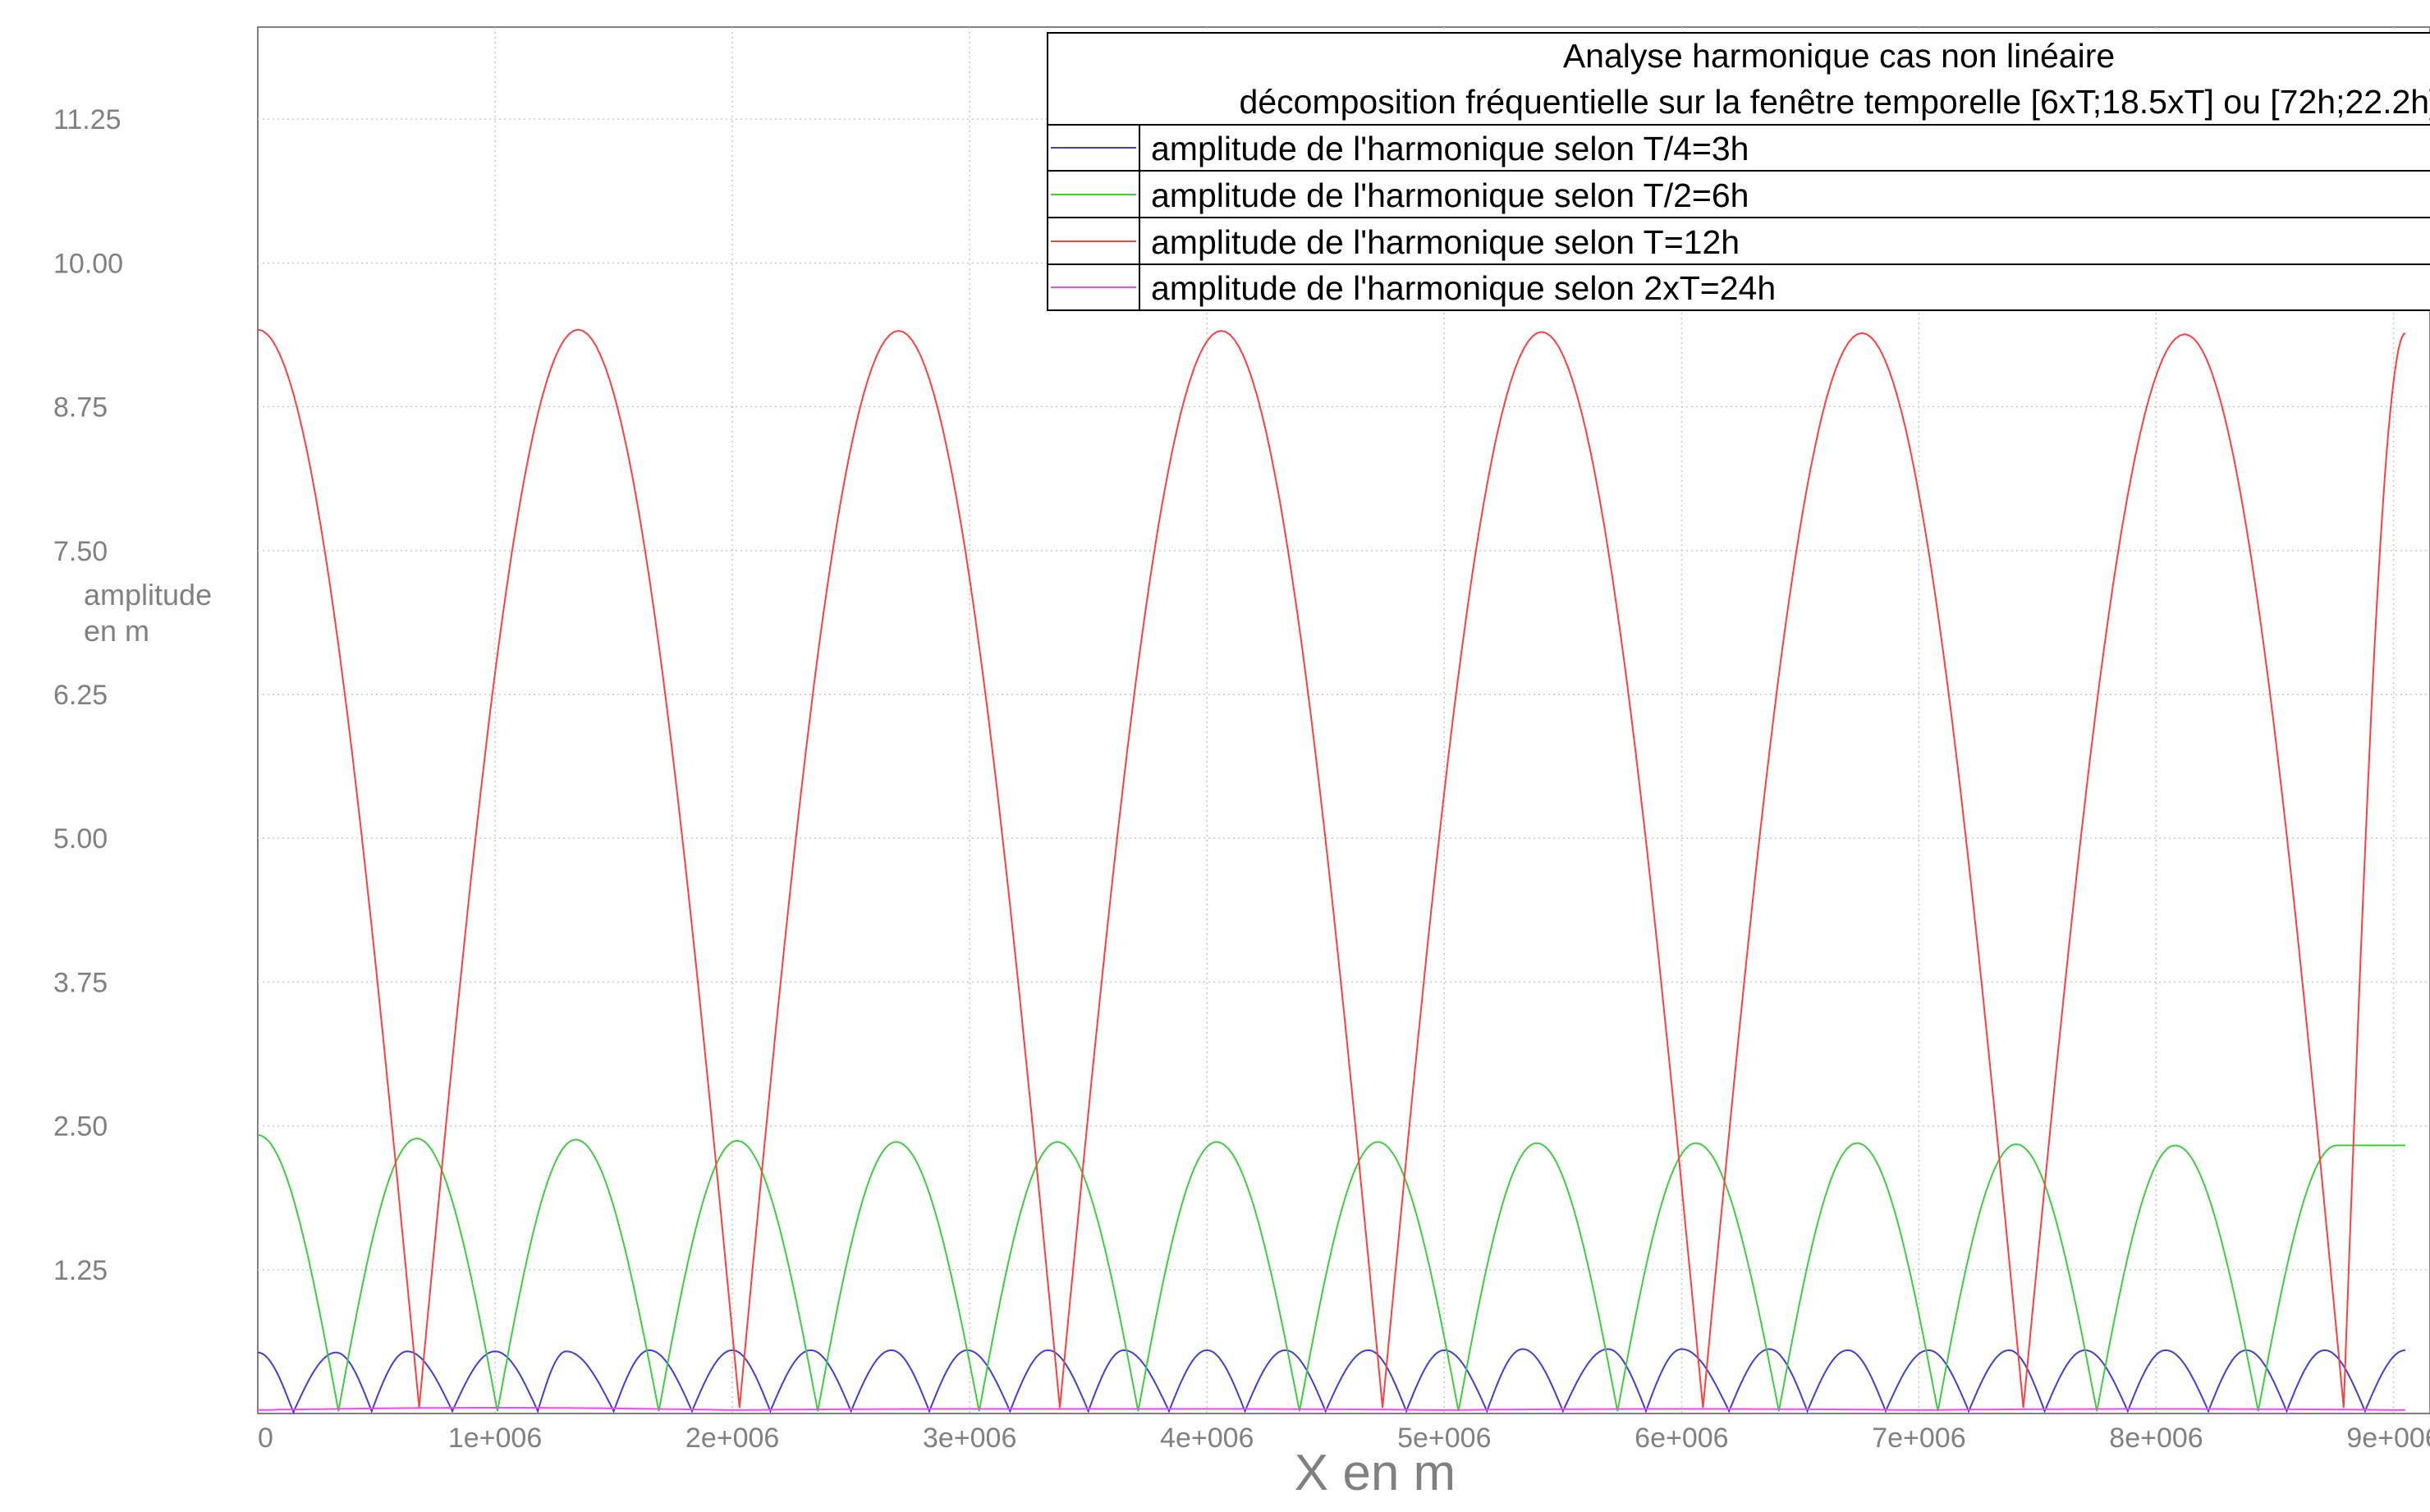 This screenshot has height=1512, width=2430. Describe the element at coordinates (80, 1127) in the screenshot. I see `y-tick-label: 2.50` at that location.